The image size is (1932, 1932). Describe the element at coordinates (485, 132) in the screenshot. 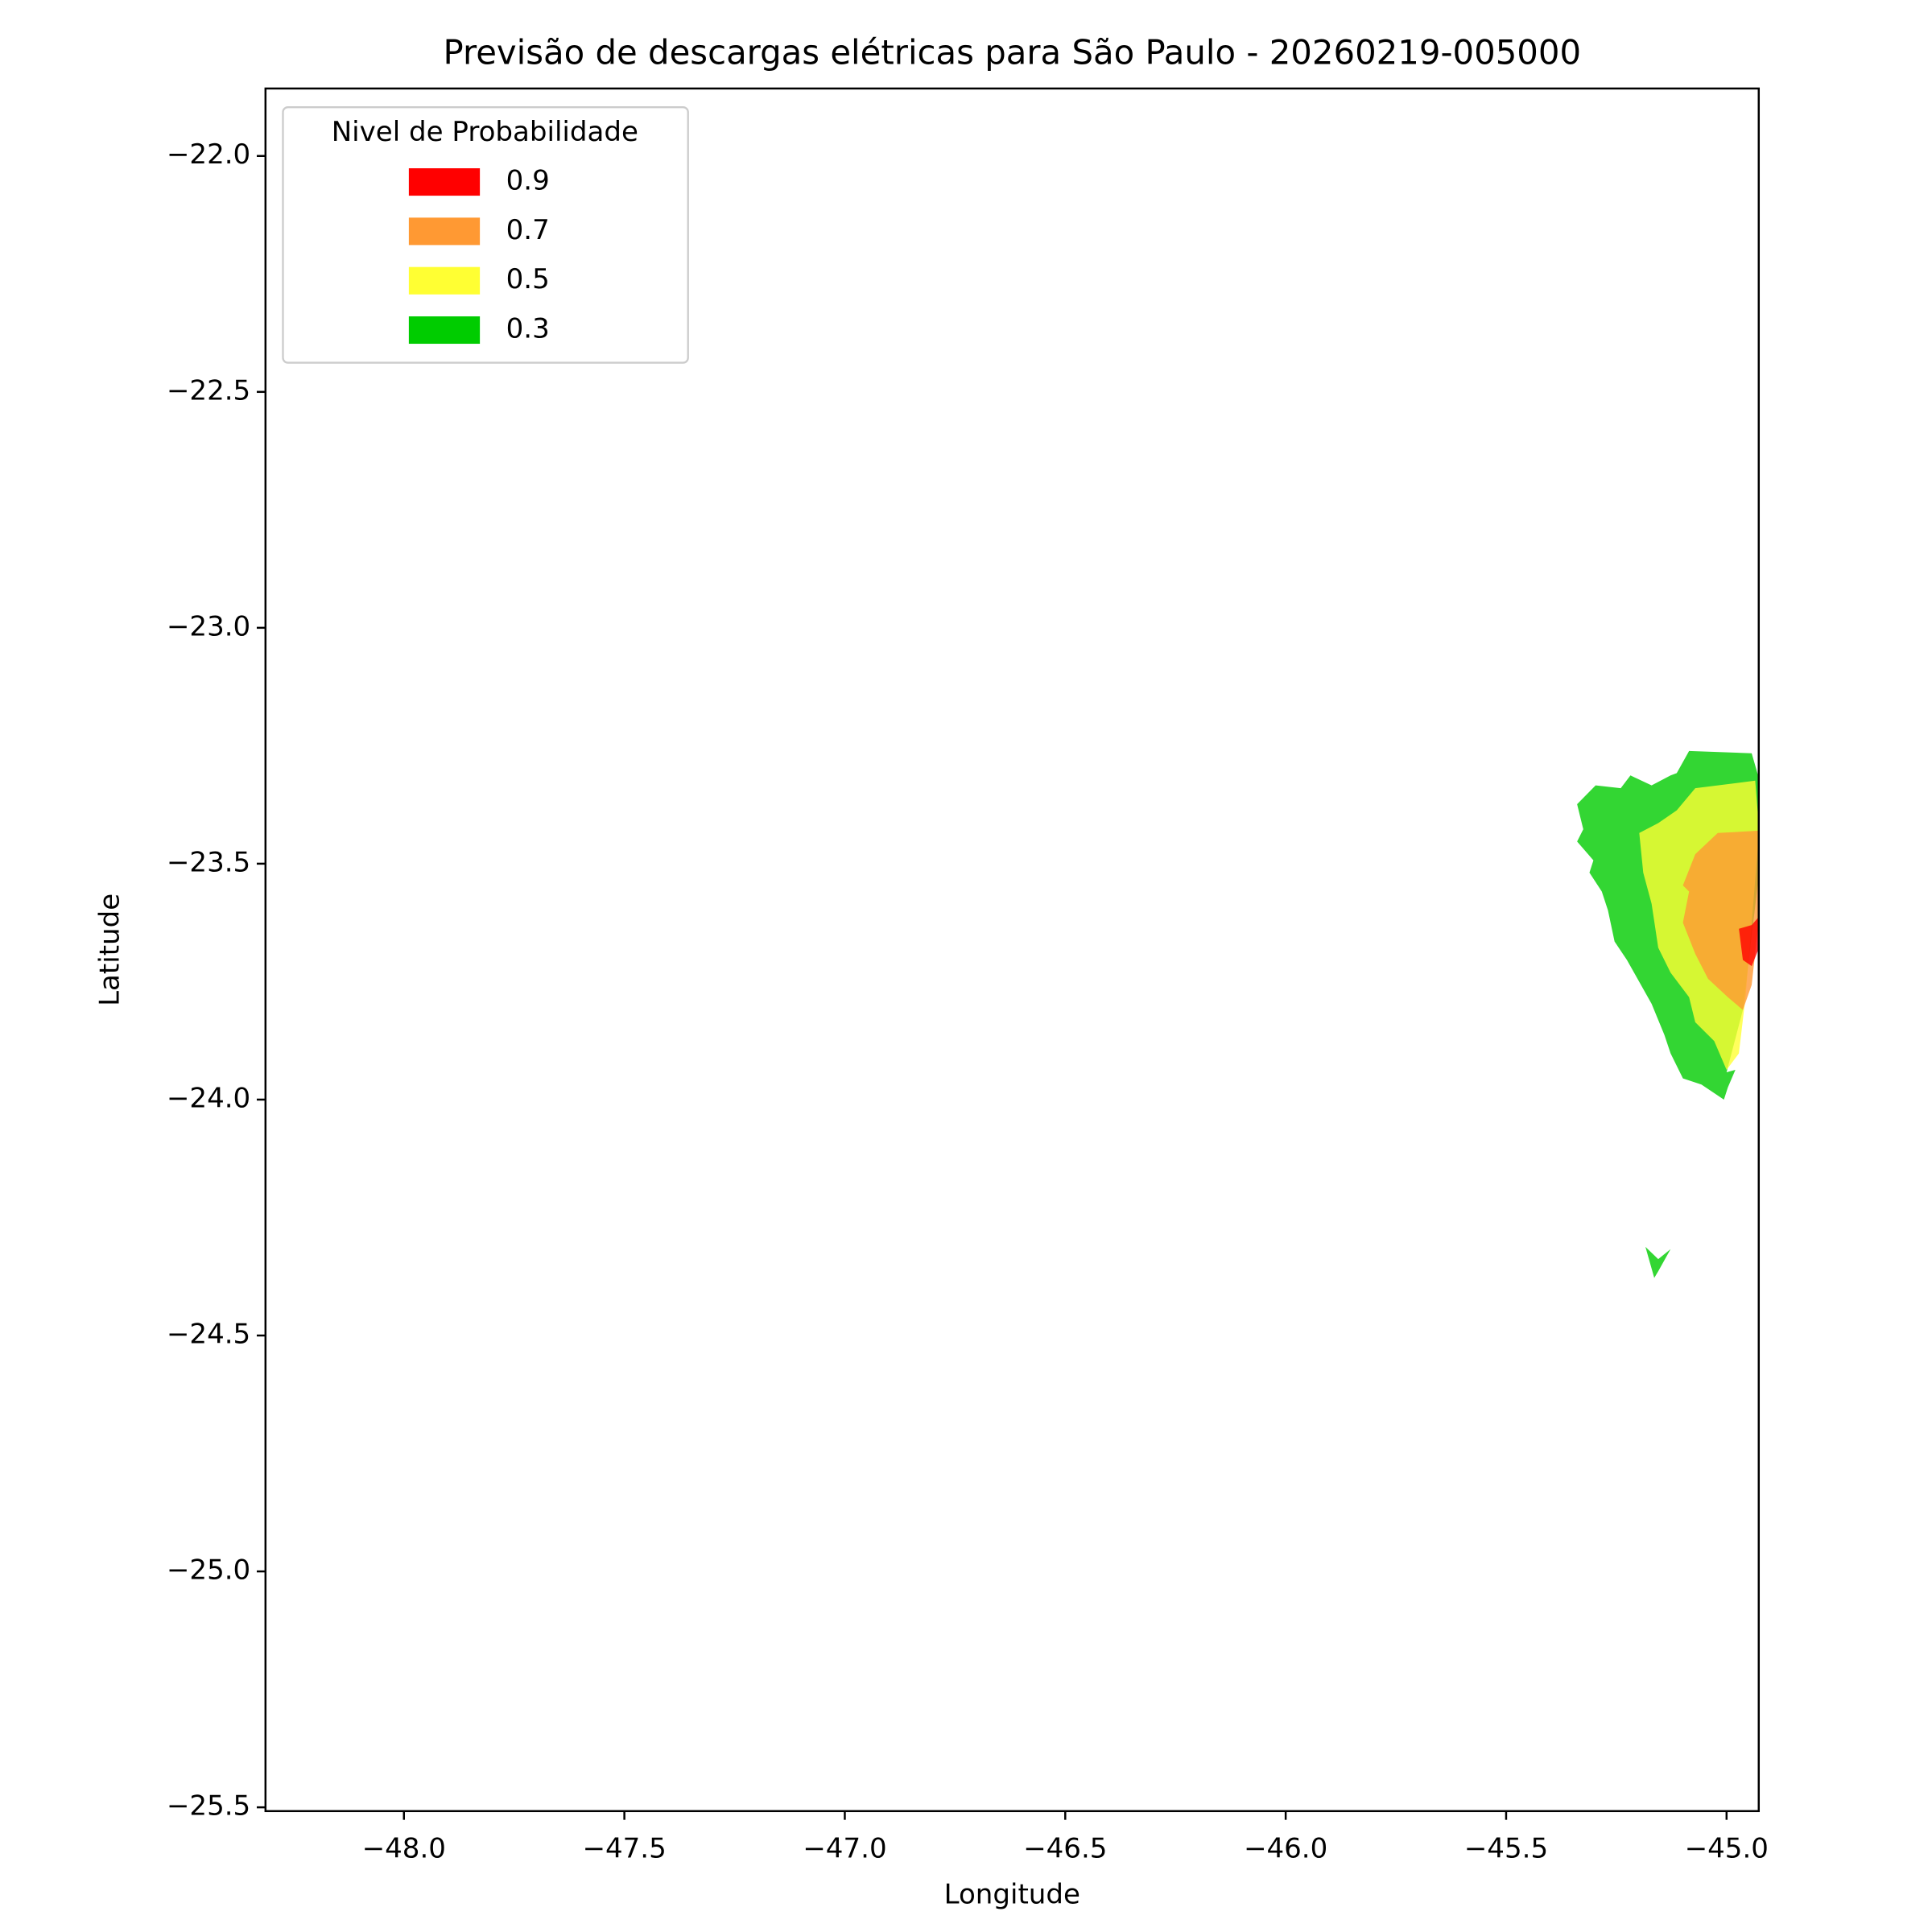

I see `legend-title: Nivel de Probabilidade` at that location.